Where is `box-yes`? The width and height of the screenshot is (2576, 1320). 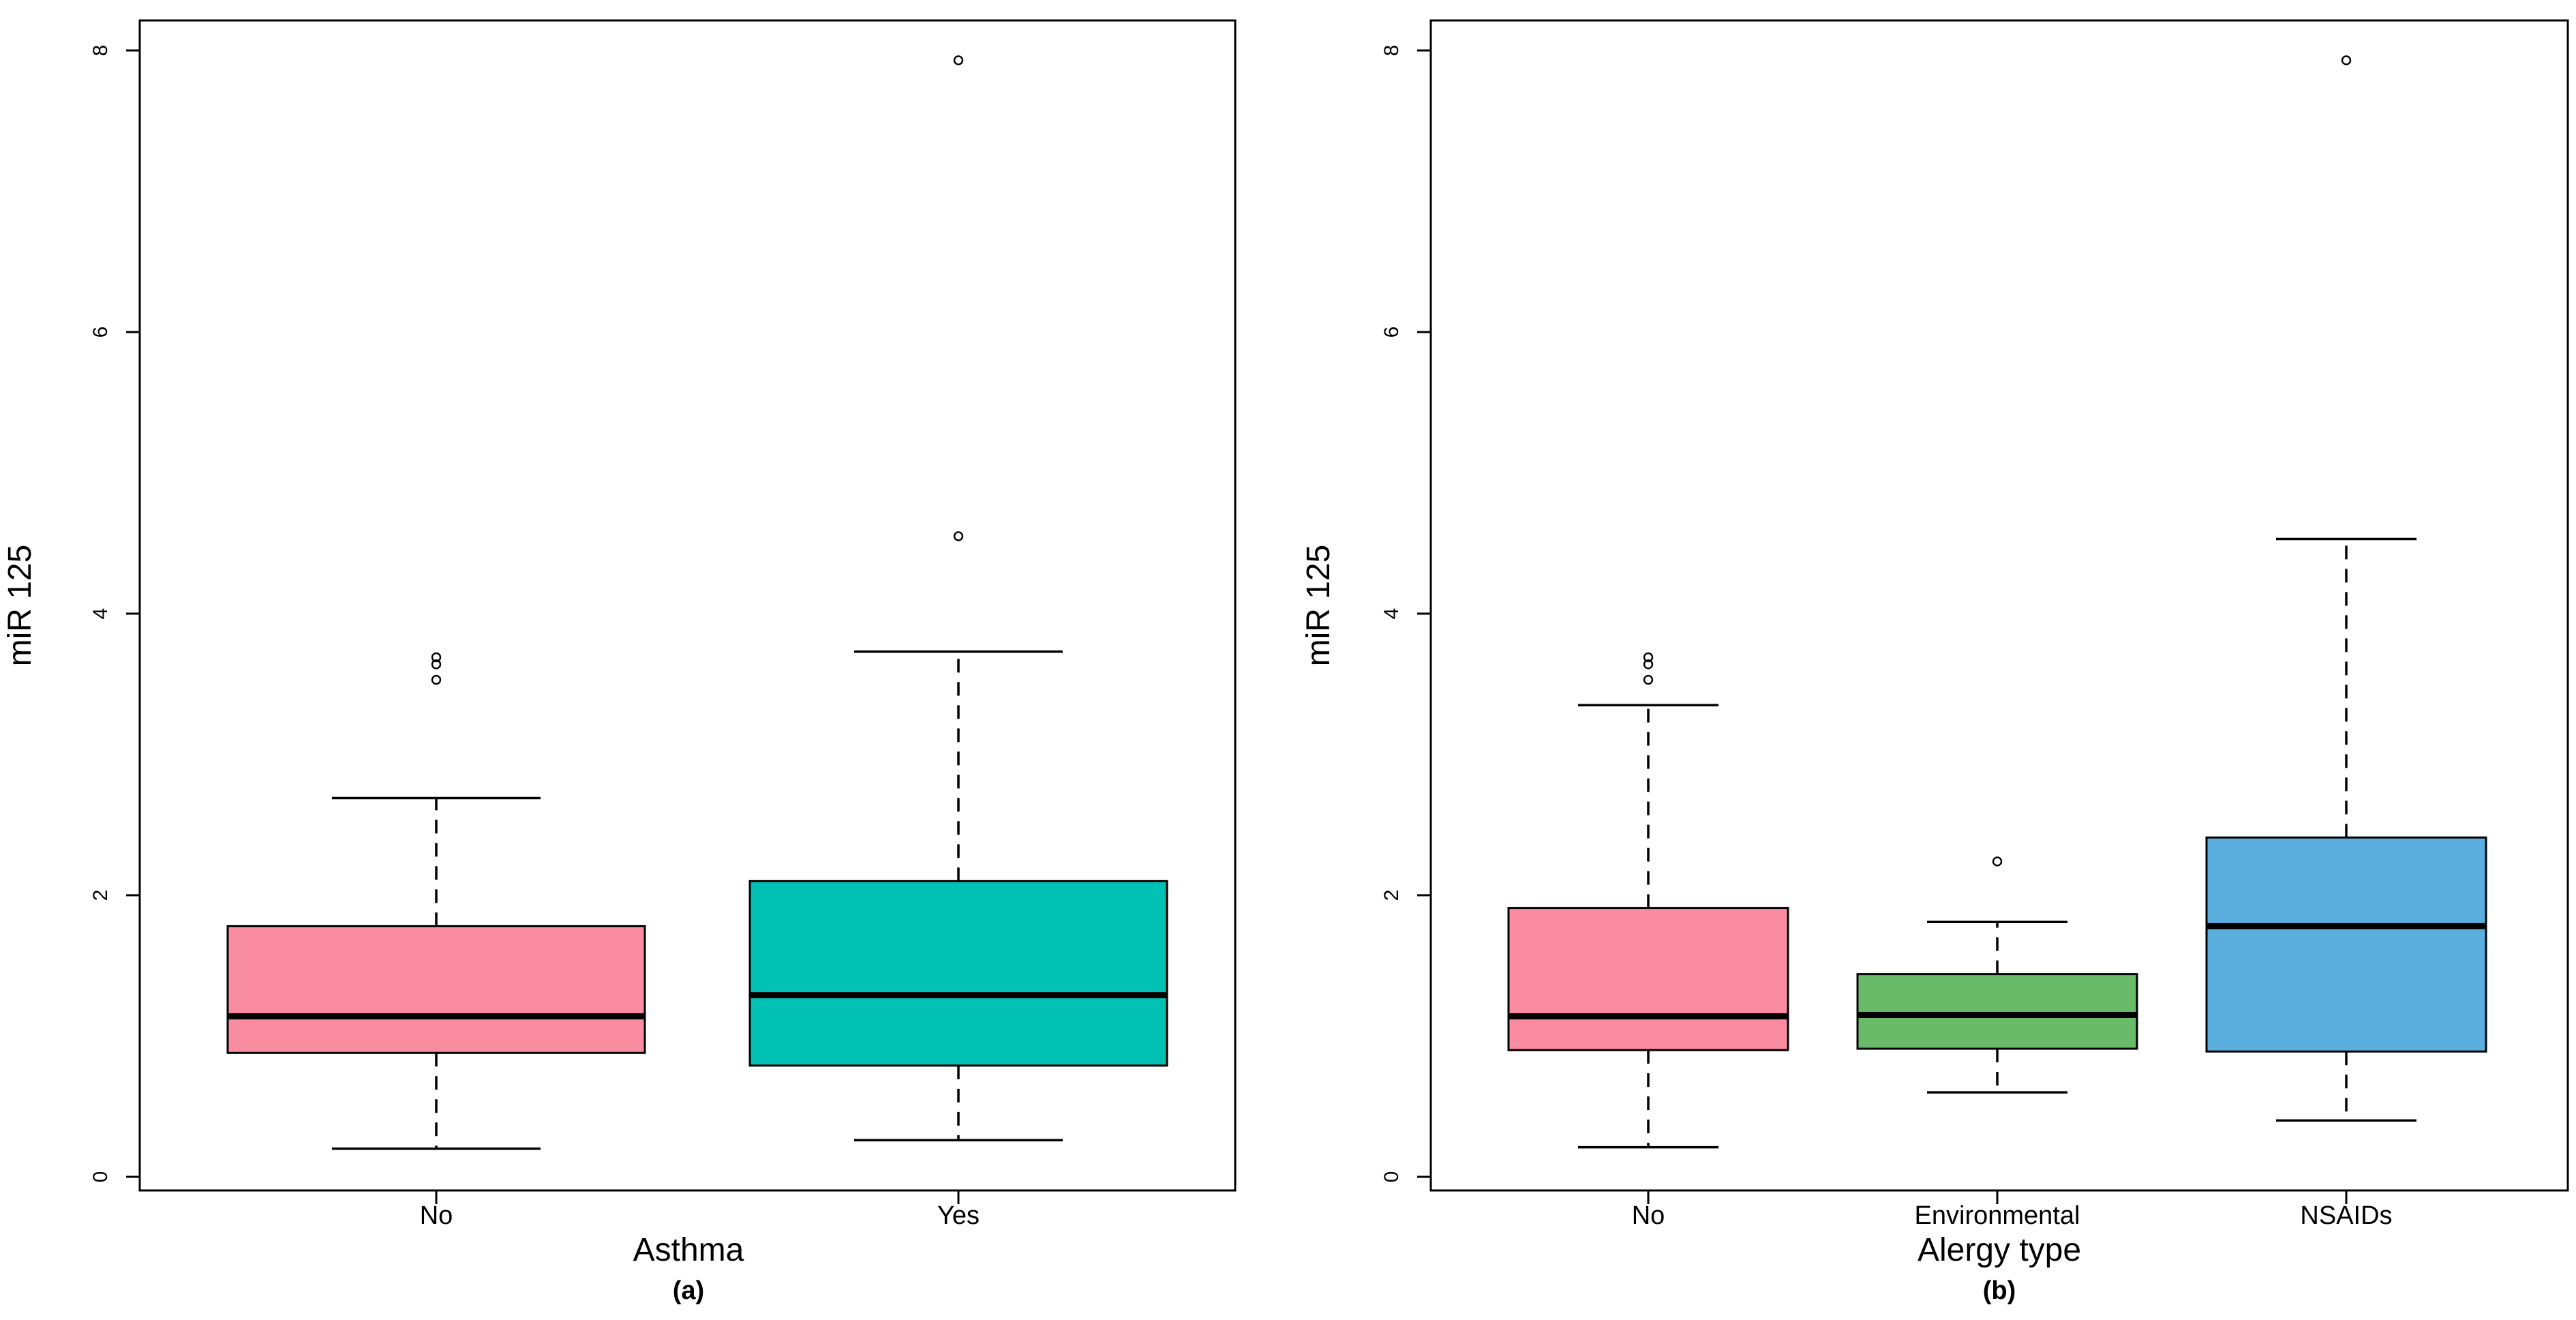
box-yes is located at coordinates (958, 973).